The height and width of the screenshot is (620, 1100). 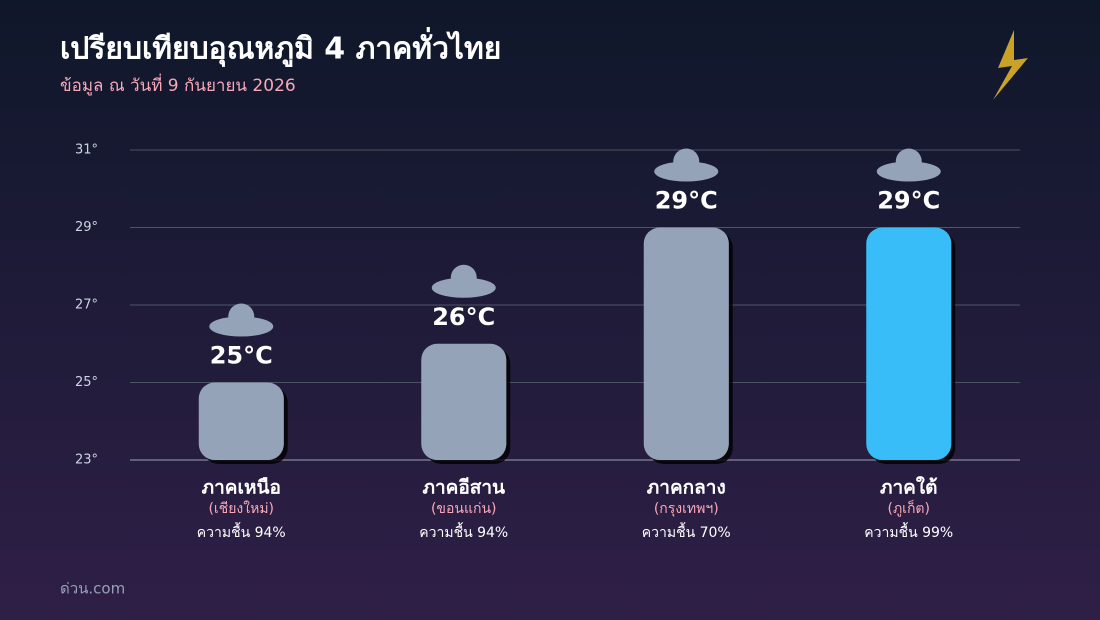 I want to click on lightning-icon, so click(x=1010, y=65).